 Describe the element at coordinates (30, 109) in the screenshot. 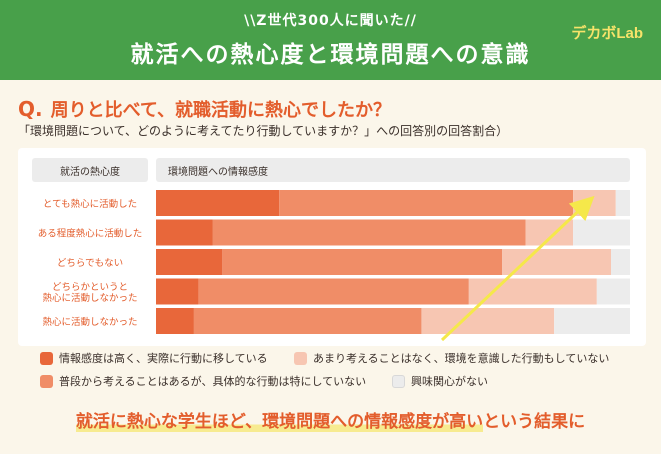

I see `question-prefix: Q.` at that location.